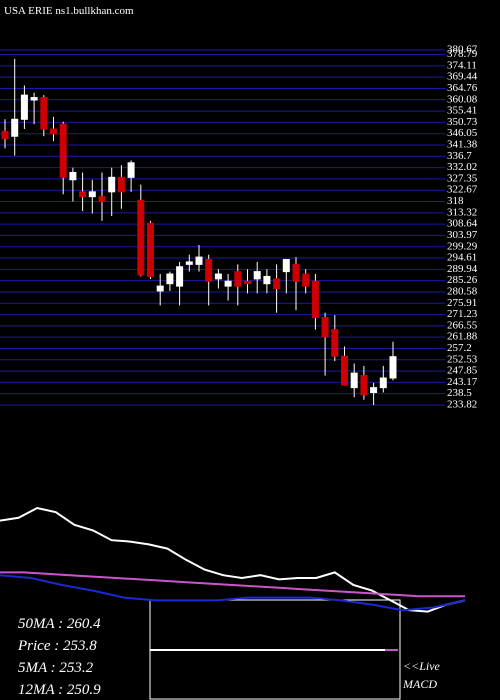 The image size is (500, 700). Describe the element at coordinates (462, 258) in the screenshot. I see `y-tick-label: 294.61` at that location.